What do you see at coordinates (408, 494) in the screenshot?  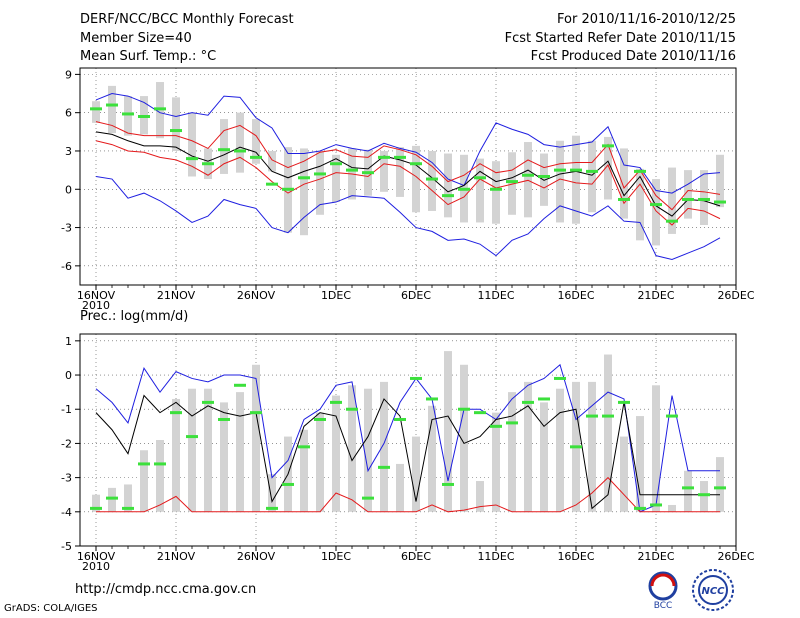 I see `prec-min-line` at bounding box center [408, 494].